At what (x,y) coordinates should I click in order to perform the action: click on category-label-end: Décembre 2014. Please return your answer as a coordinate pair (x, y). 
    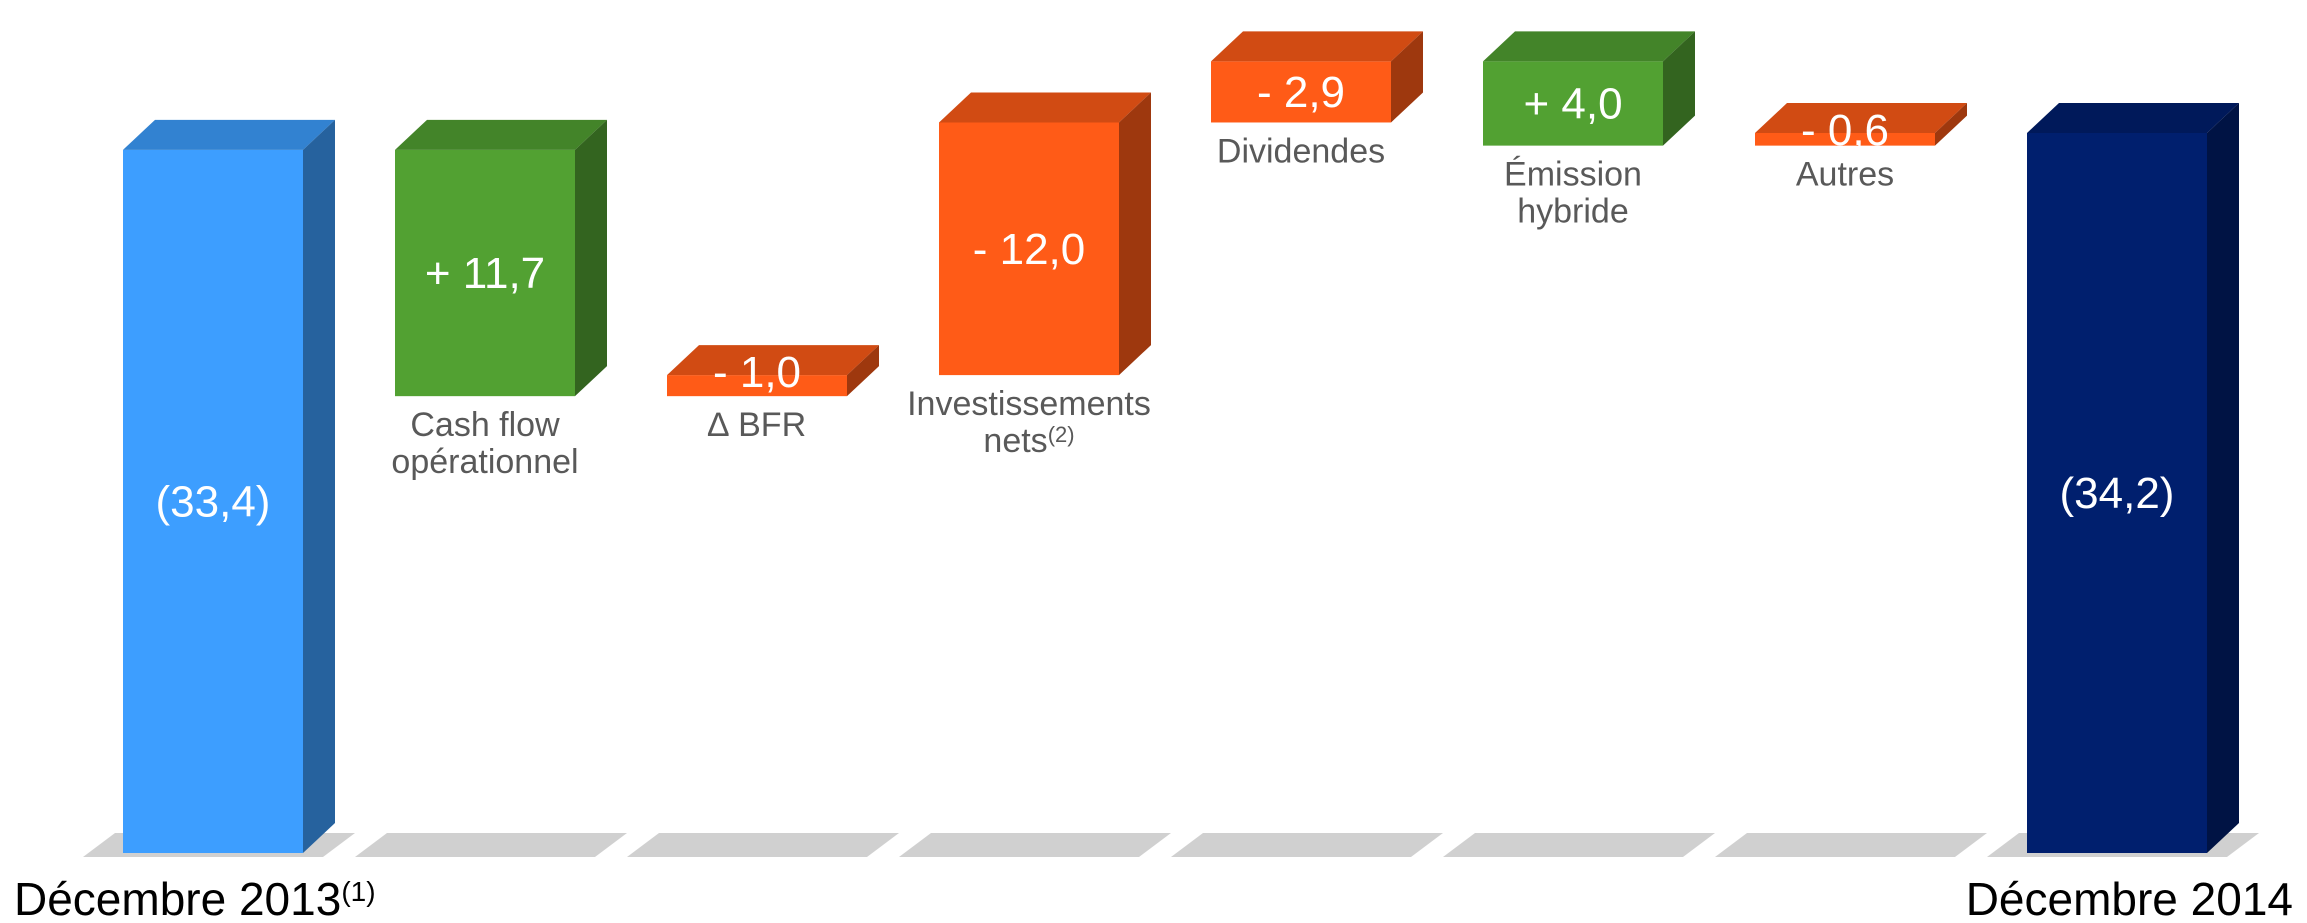
    Looking at the image, I should click on (2129, 898).